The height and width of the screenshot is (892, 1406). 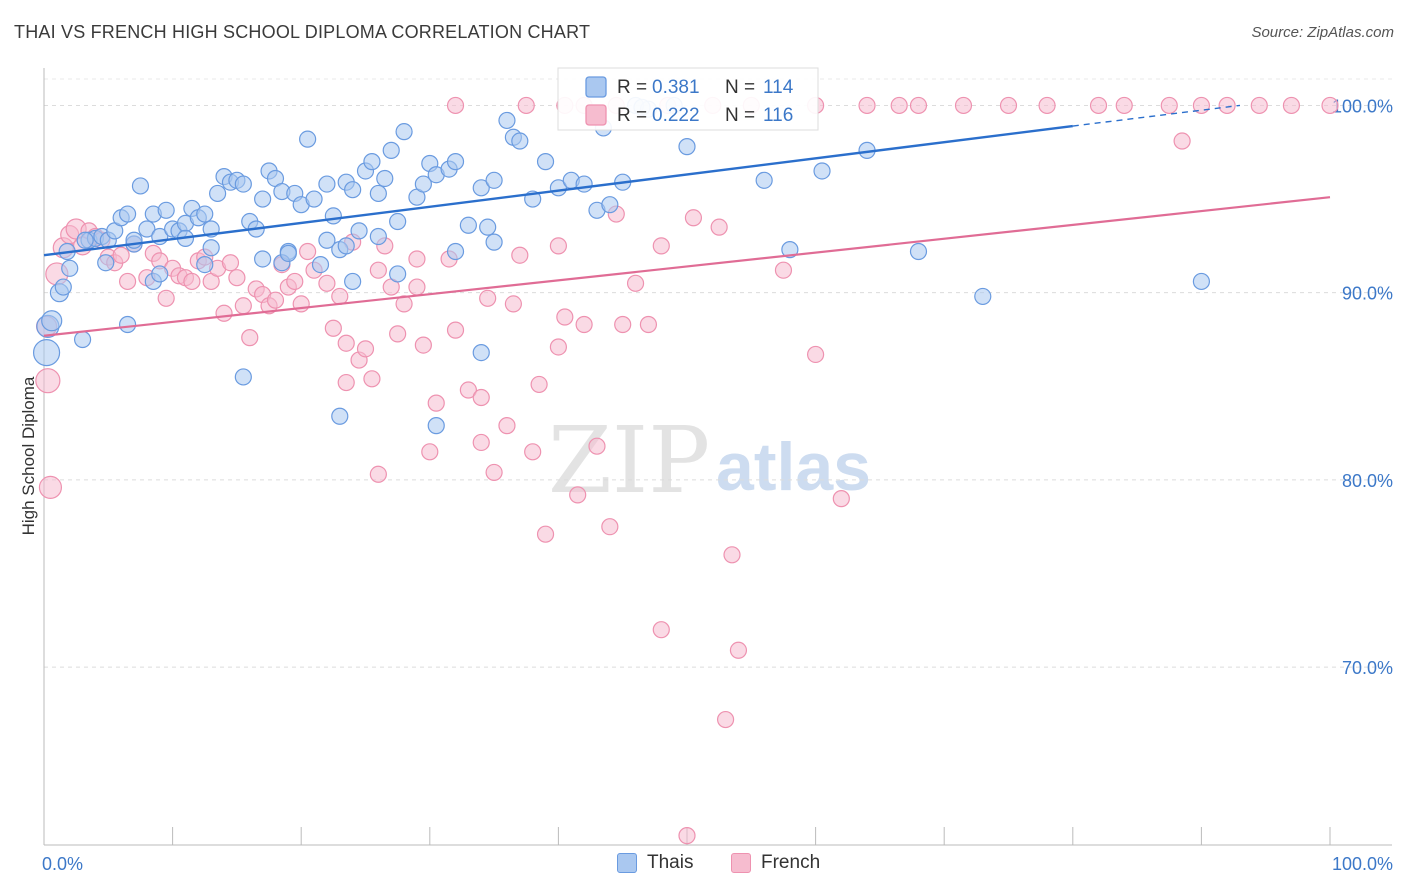 What do you see at coordinates (655, 863) in the screenshot?
I see `legend-item-thais: Thais` at bounding box center [655, 863].